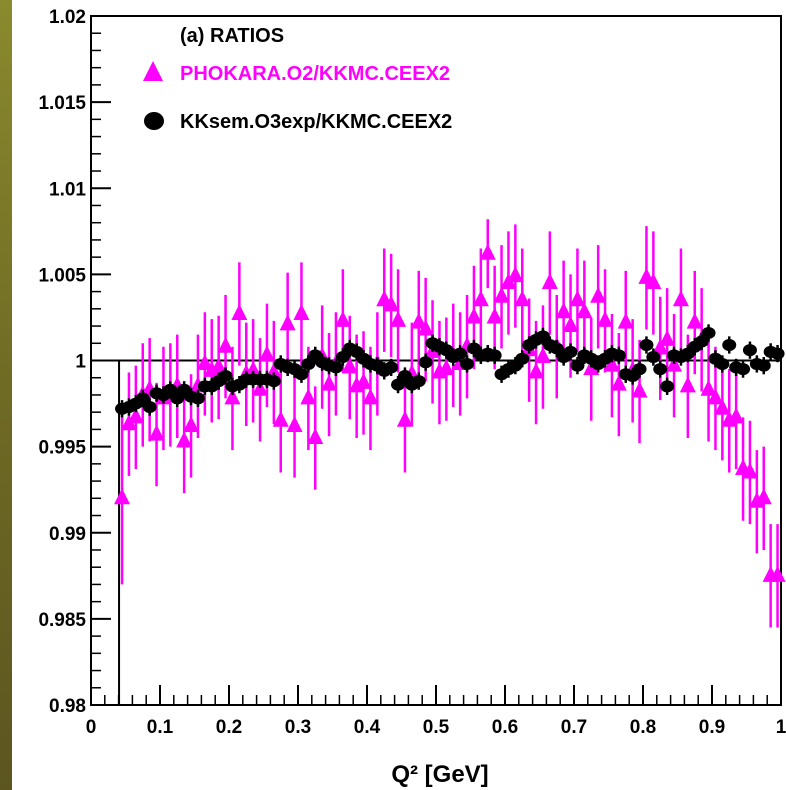 The height and width of the screenshot is (790, 786). I want to click on legend-entry-kksem: KKsem.O3exp/KKMC.CEEX2, so click(316, 122).